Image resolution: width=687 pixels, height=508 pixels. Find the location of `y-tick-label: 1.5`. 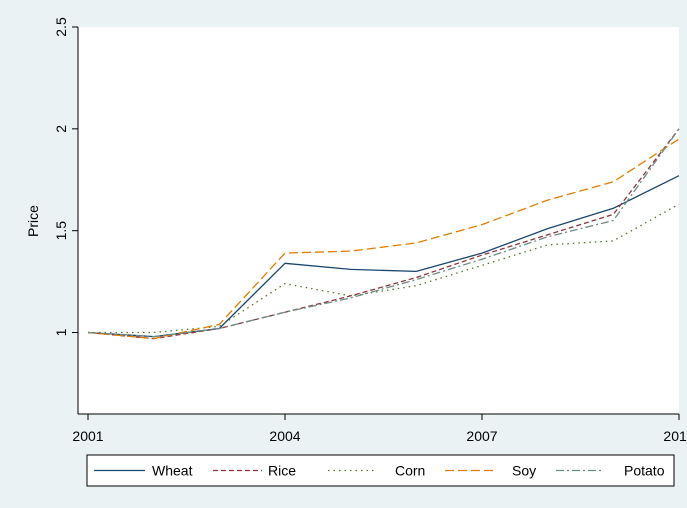

y-tick-label: 1.5 is located at coordinates (61, 231).